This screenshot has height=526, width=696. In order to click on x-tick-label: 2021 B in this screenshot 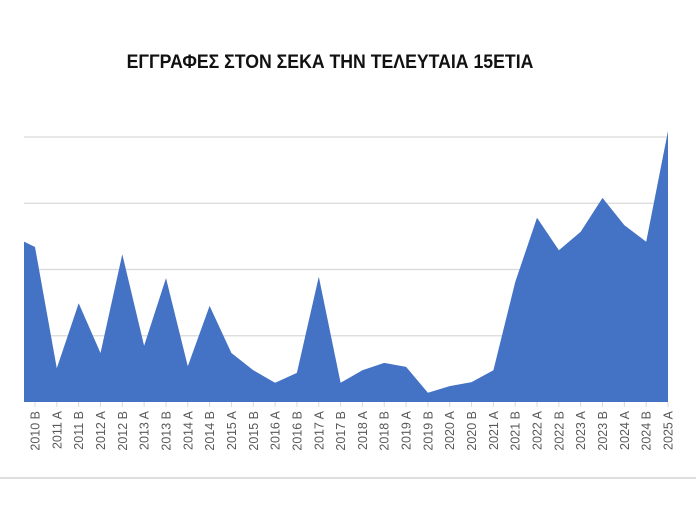, I will do `click(516, 431)`.